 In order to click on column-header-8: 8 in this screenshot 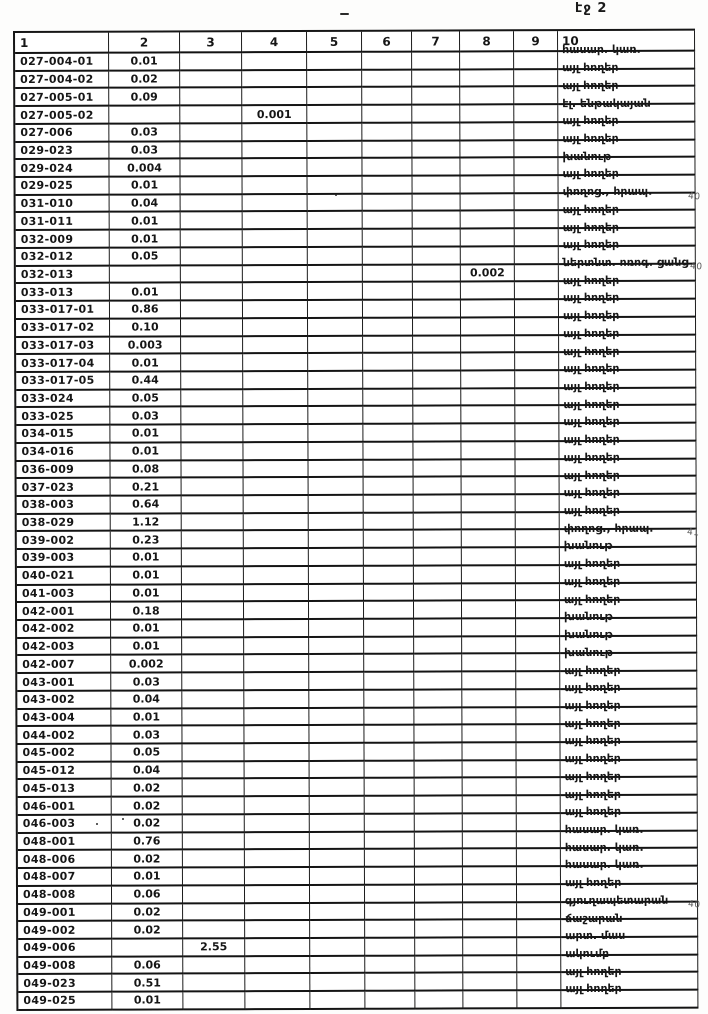, I will do `click(487, 42)`.